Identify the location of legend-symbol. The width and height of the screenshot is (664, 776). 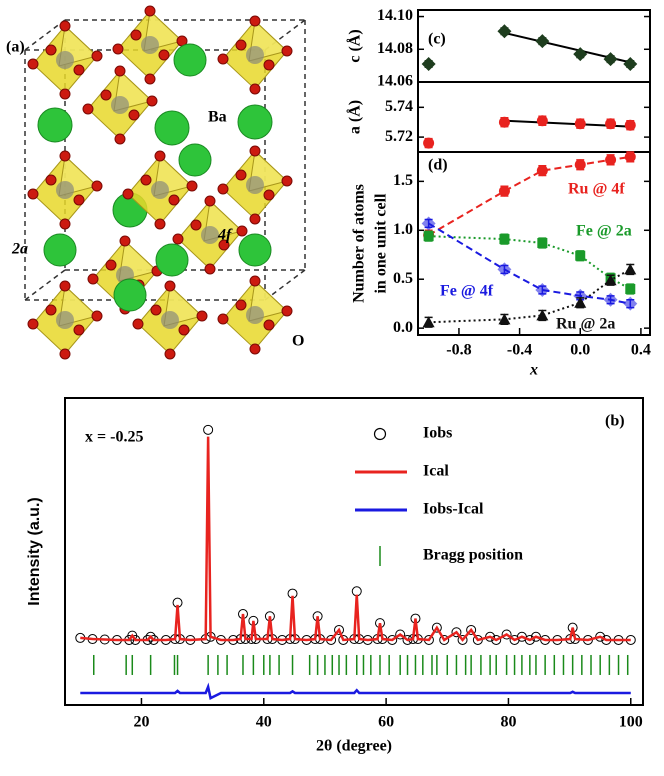
(380, 434).